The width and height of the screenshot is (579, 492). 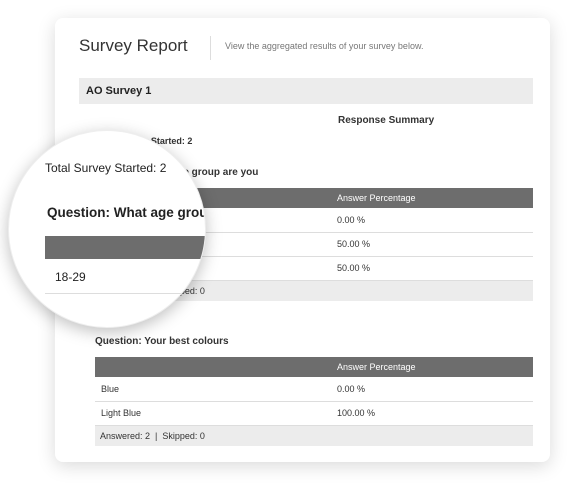 What do you see at coordinates (356, 413) in the screenshot?
I see `percentage: 100.00 %` at bounding box center [356, 413].